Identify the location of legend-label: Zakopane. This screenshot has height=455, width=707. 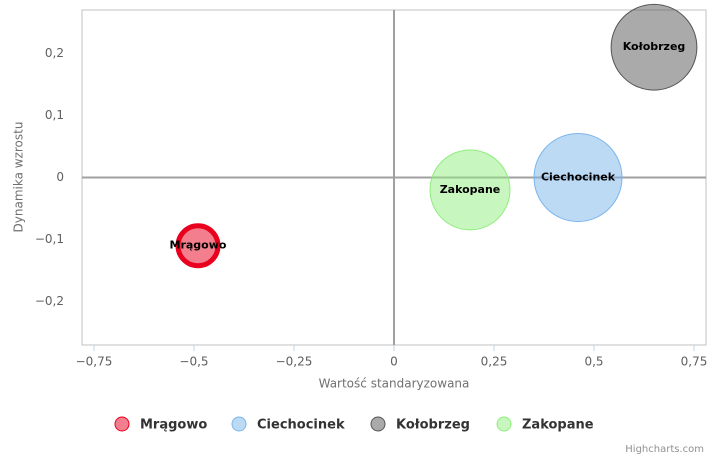
(558, 425).